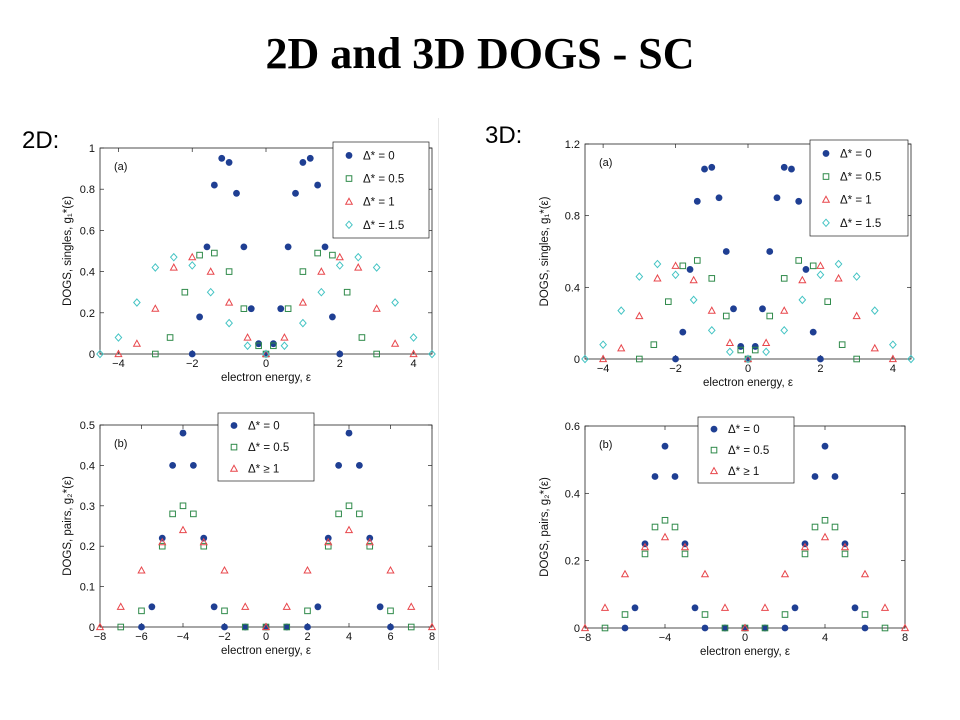 This screenshot has width=960, height=720. Describe the element at coordinates (87, 547) in the screenshot. I see `y-tick-label: 0.2` at that location.